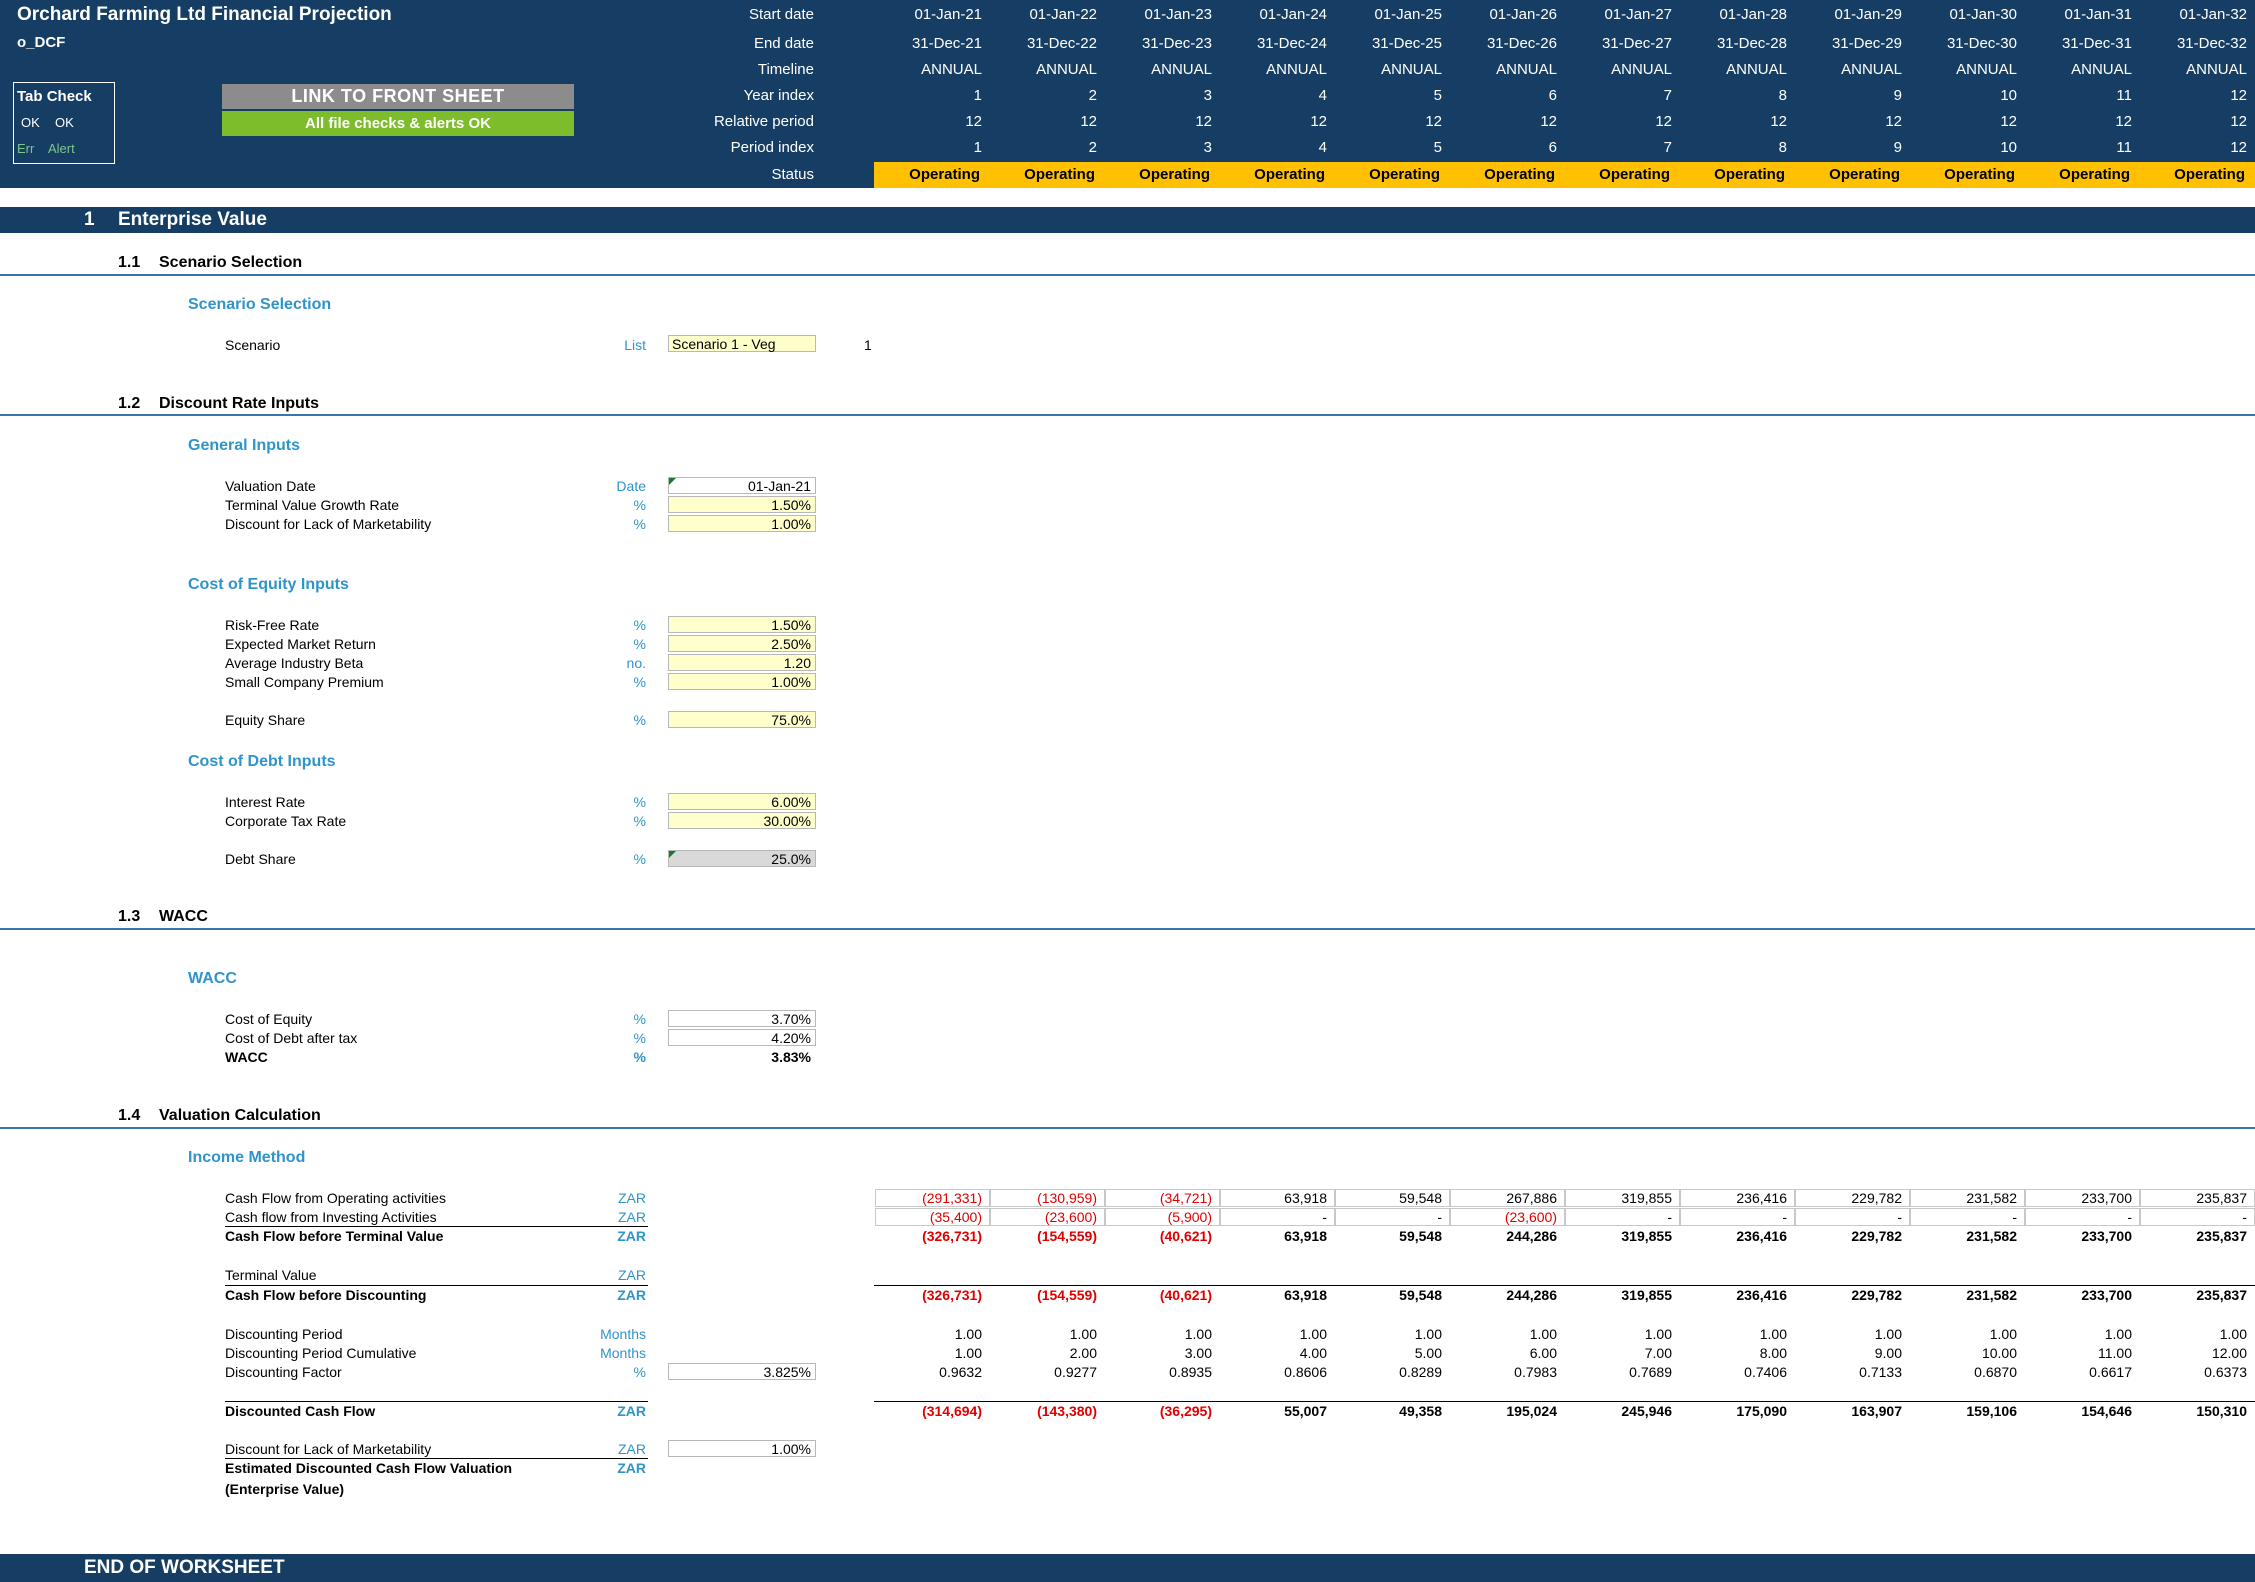 The width and height of the screenshot is (2255, 1582). Describe the element at coordinates (742, 858) in the screenshot. I see `debt-share-value: 25.0%` at that location.